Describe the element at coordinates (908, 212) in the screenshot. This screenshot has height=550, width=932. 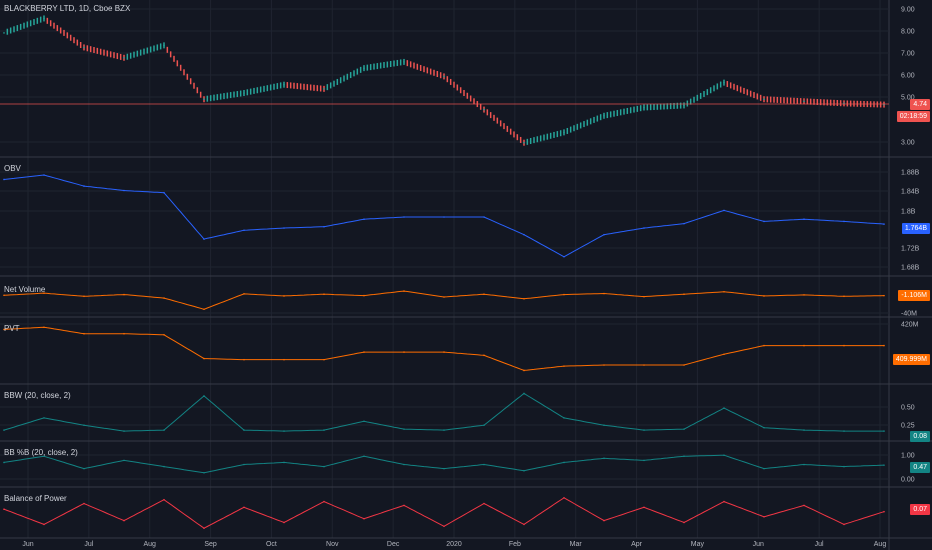
I see `y-tick-label: 1.8B` at that location.